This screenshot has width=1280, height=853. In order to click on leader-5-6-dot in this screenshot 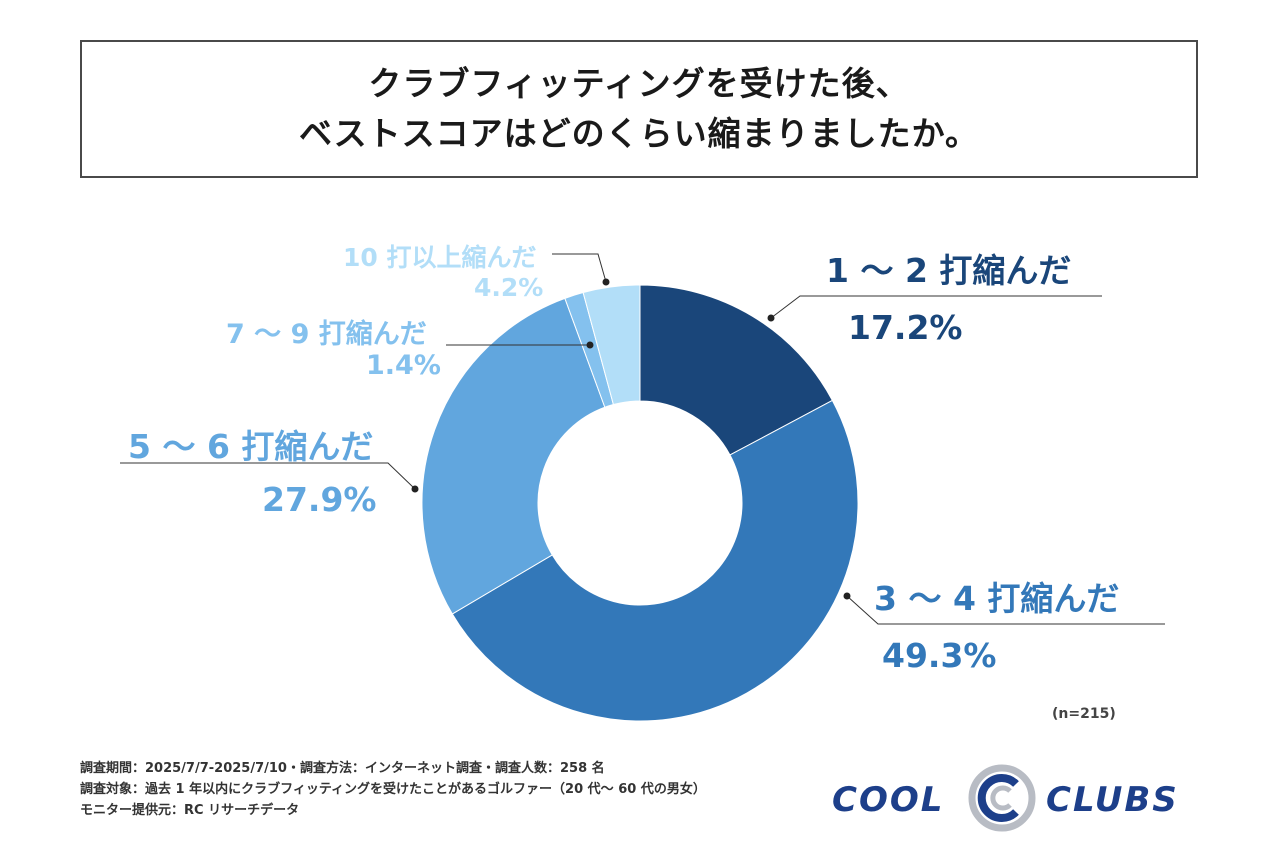, I will do `click(415, 489)`.